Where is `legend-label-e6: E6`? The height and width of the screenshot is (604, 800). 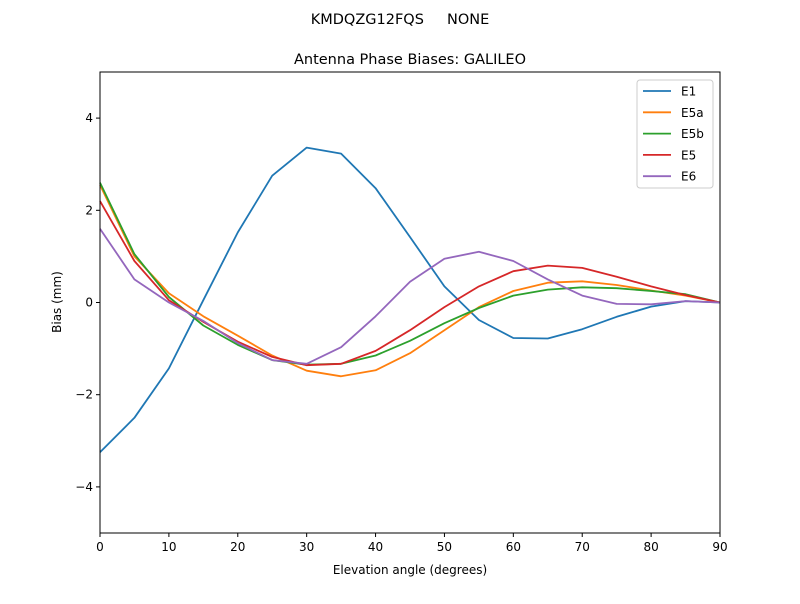
legend-label-e6: E6 is located at coordinates (688, 177).